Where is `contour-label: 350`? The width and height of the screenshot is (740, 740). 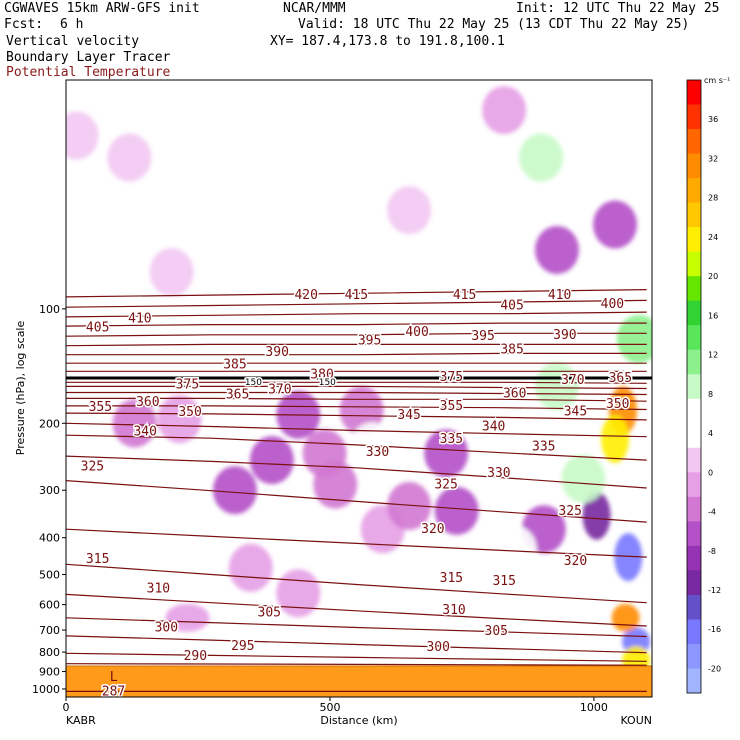
contour-label: 350 is located at coordinates (617, 404).